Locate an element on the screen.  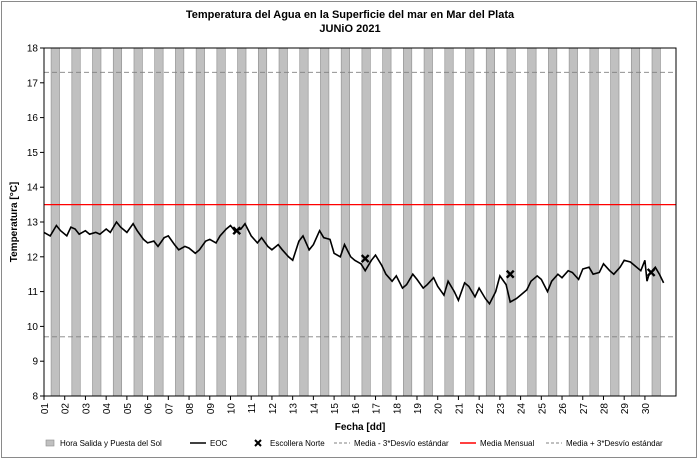
legend-monthly-mean: Media Mensual is located at coordinates (497, 443).